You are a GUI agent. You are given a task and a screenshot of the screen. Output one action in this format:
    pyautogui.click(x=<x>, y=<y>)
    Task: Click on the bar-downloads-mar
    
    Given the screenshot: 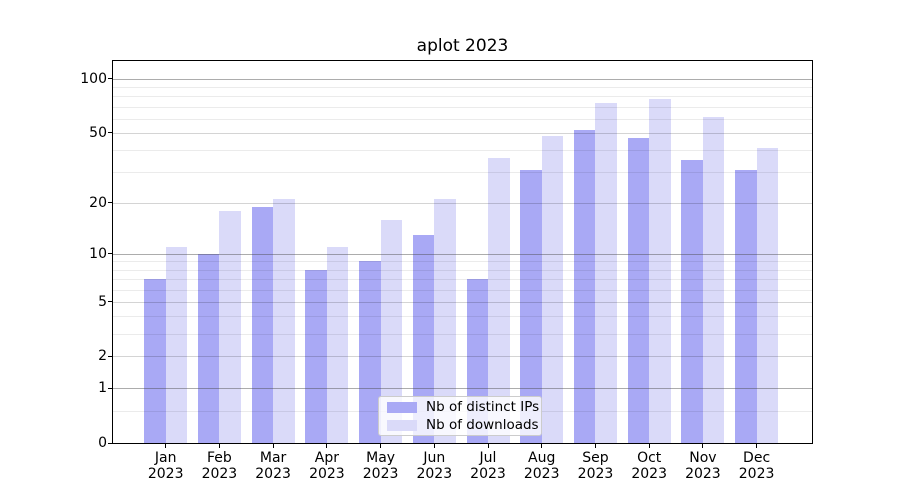 What is the action you would take?
    pyautogui.click(x=284, y=321)
    